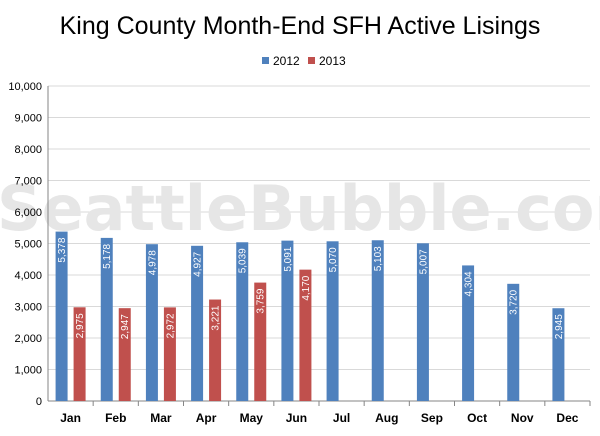 The width and height of the screenshot is (600, 436). Describe the element at coordinates (252, 418) in the screenshot. I see `x-tick-label: May` at that location.